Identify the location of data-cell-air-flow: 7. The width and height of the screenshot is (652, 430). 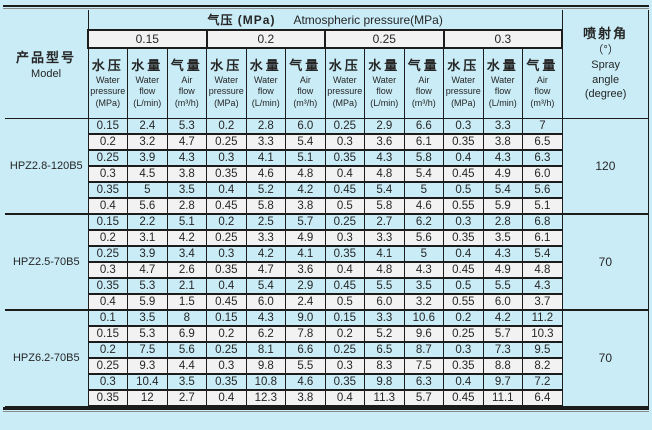
(542, 126).